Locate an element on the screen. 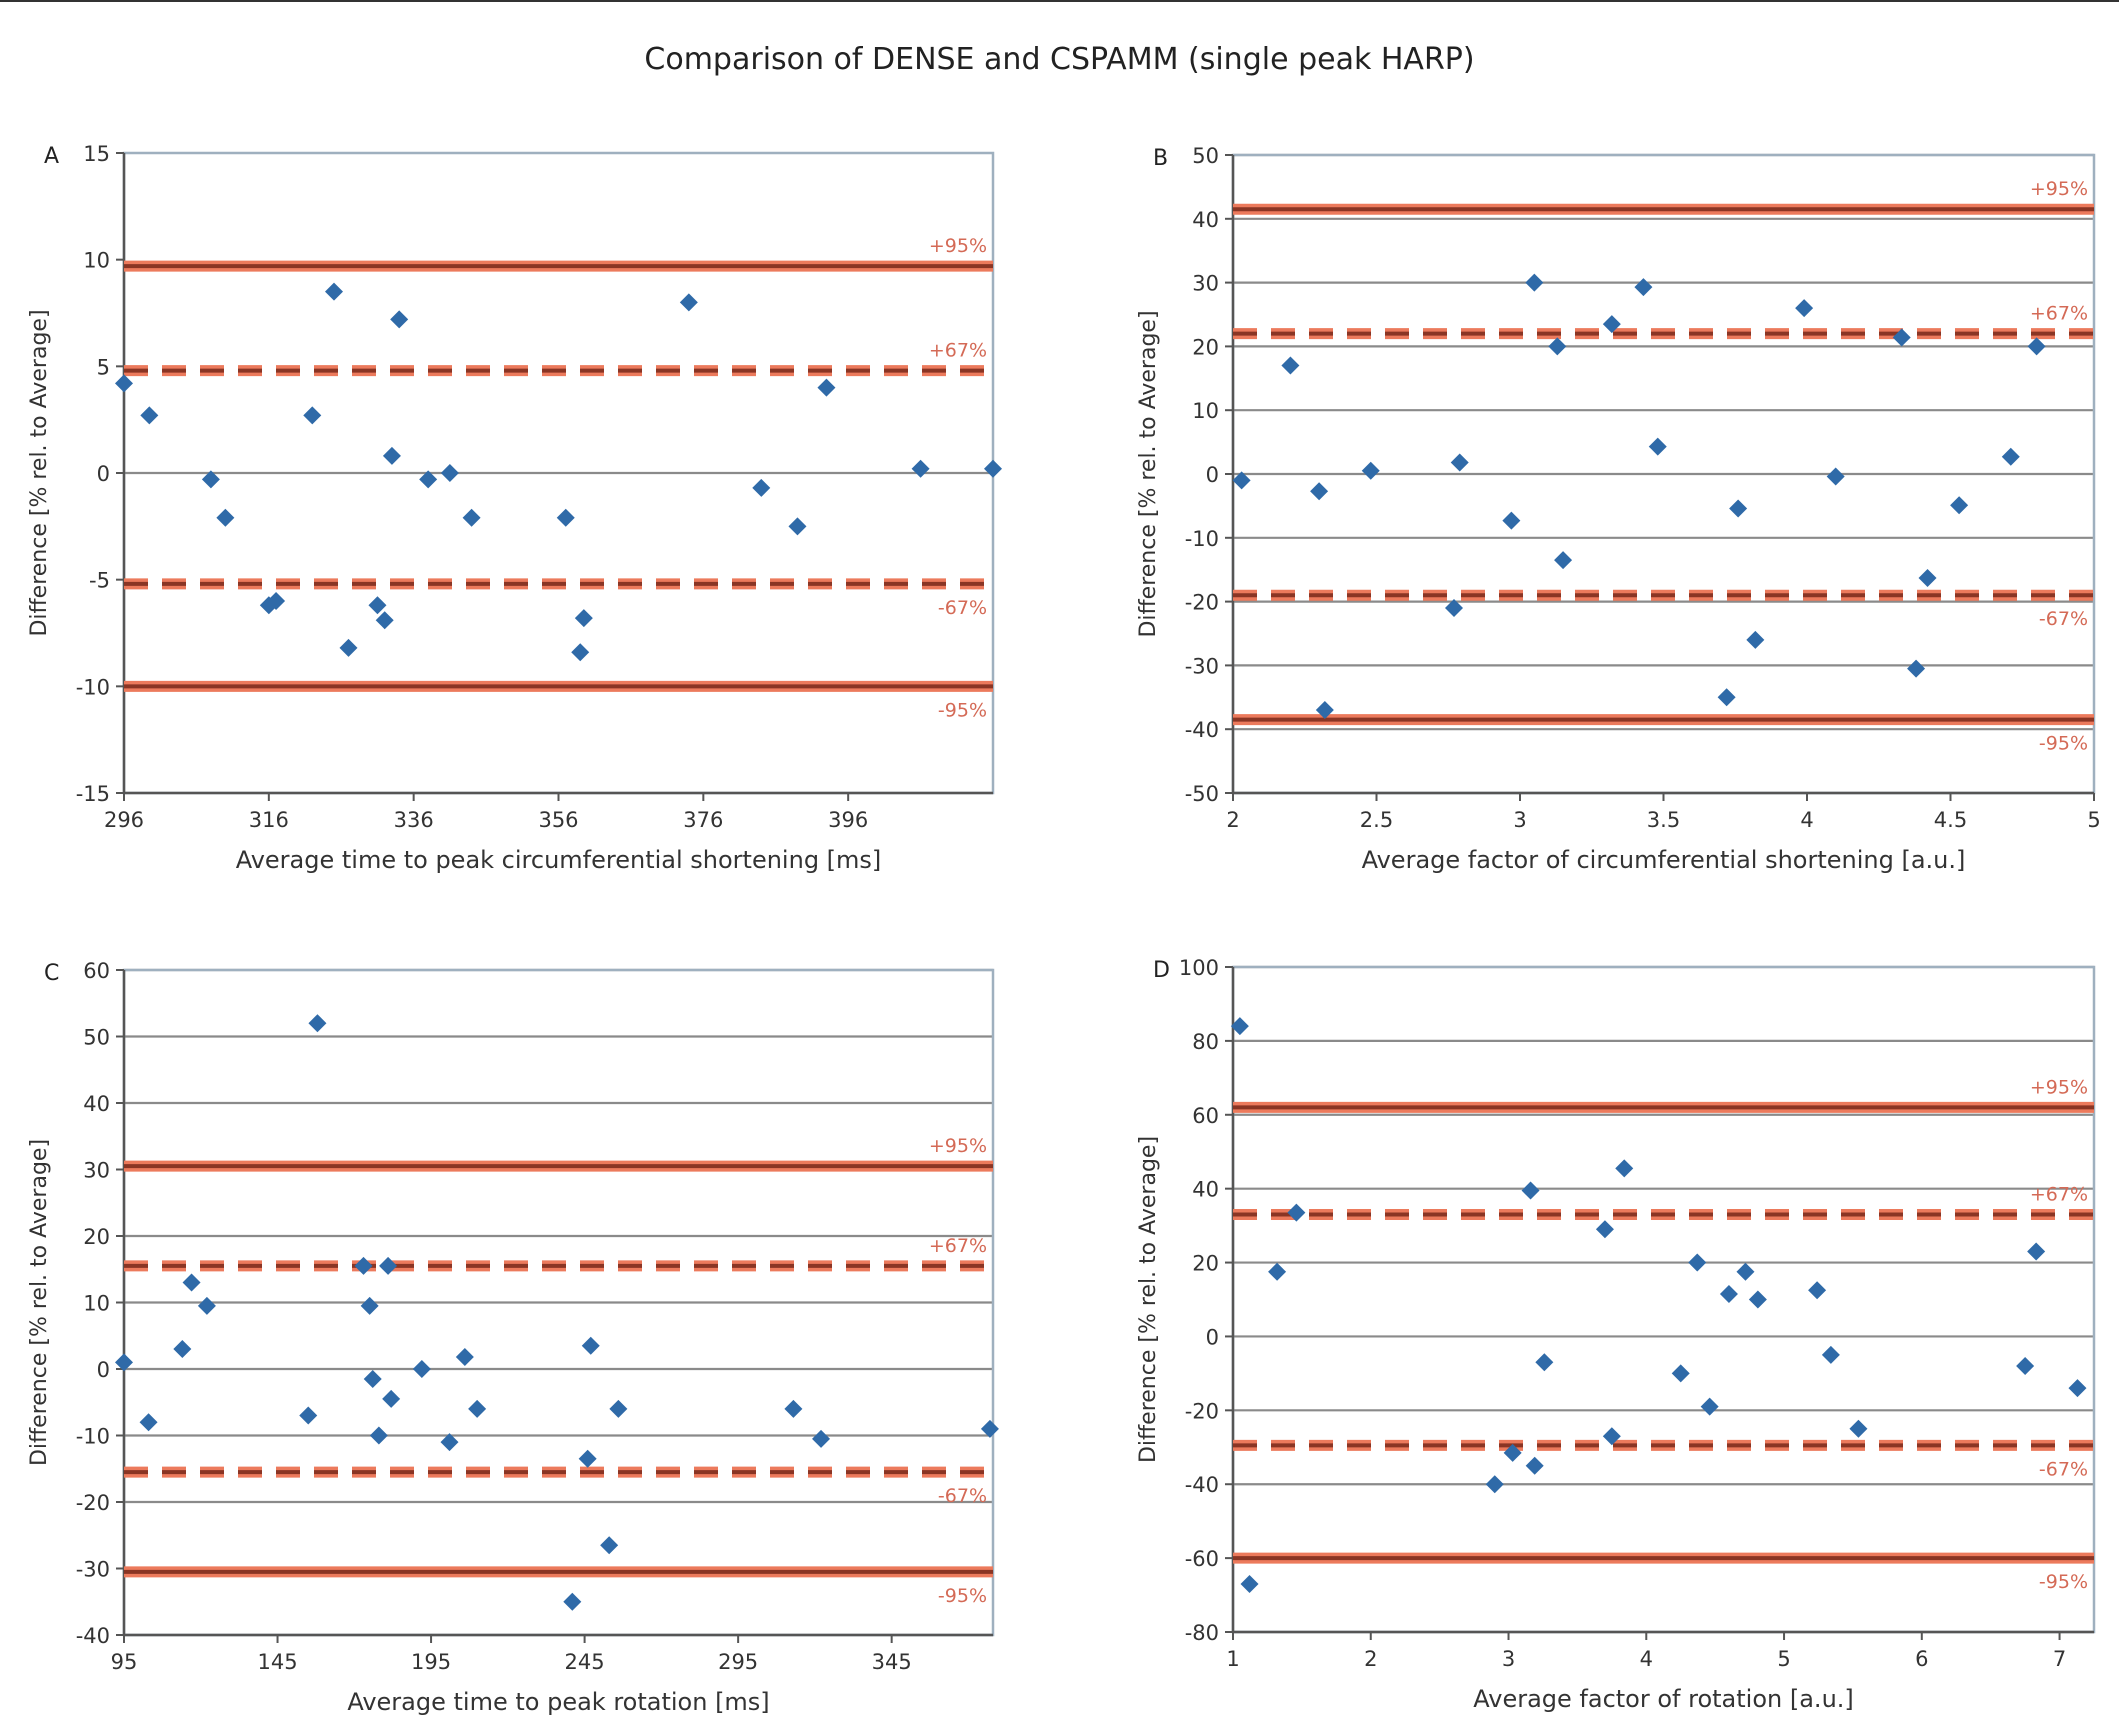 The height and width of the screenshot is (1734, 2119). x-tick-label: 316 is located at coordinates (269, 820).